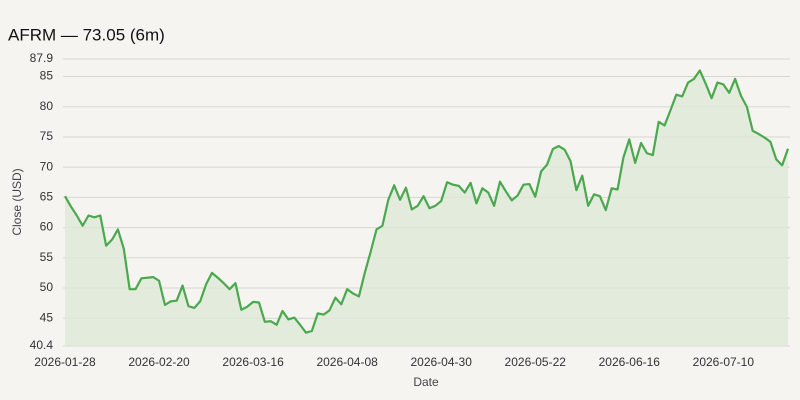 This screenshot has height=400, width=800. Describe the element at coordinates (253, 362) in the screenshot. I see `x-tick-label: 2026-03-16` at that location.